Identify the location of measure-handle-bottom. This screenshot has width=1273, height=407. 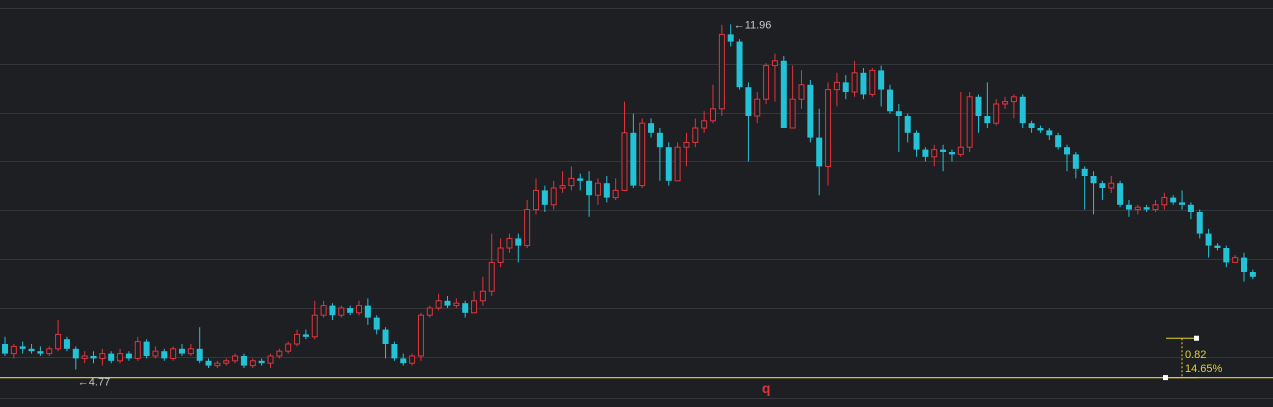
(1165, 378).